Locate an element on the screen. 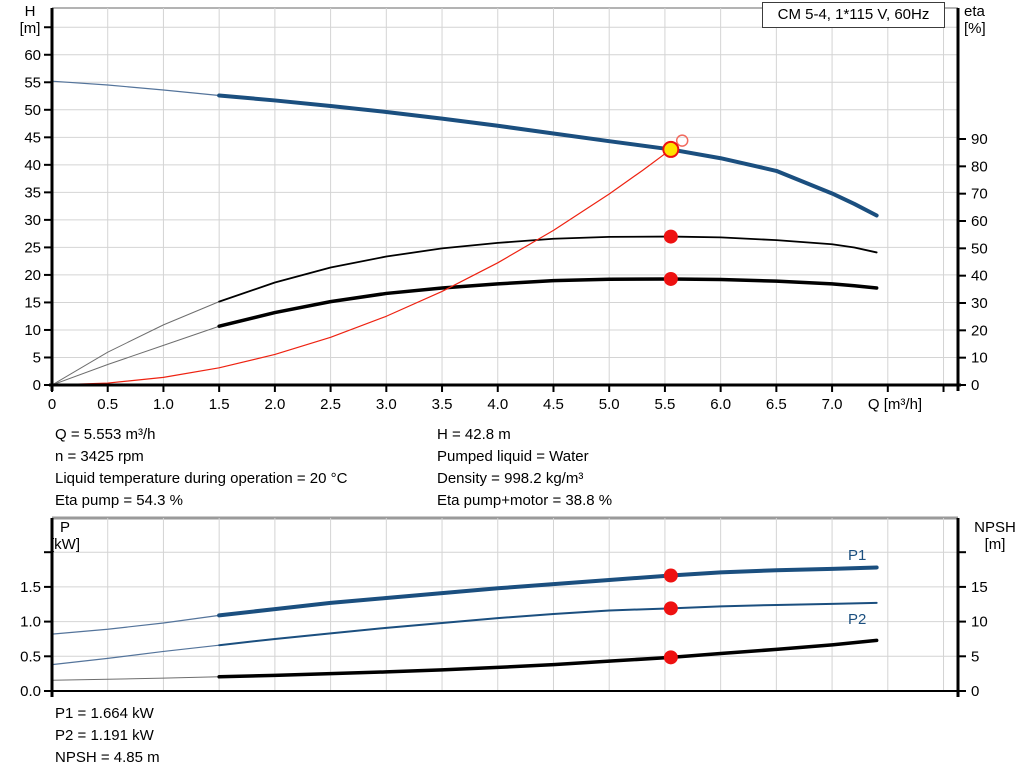 Image resolution: width=1024 pixels, height=781 pixels. left-tick-label: 0.5 is located at coordinates (30, 656).